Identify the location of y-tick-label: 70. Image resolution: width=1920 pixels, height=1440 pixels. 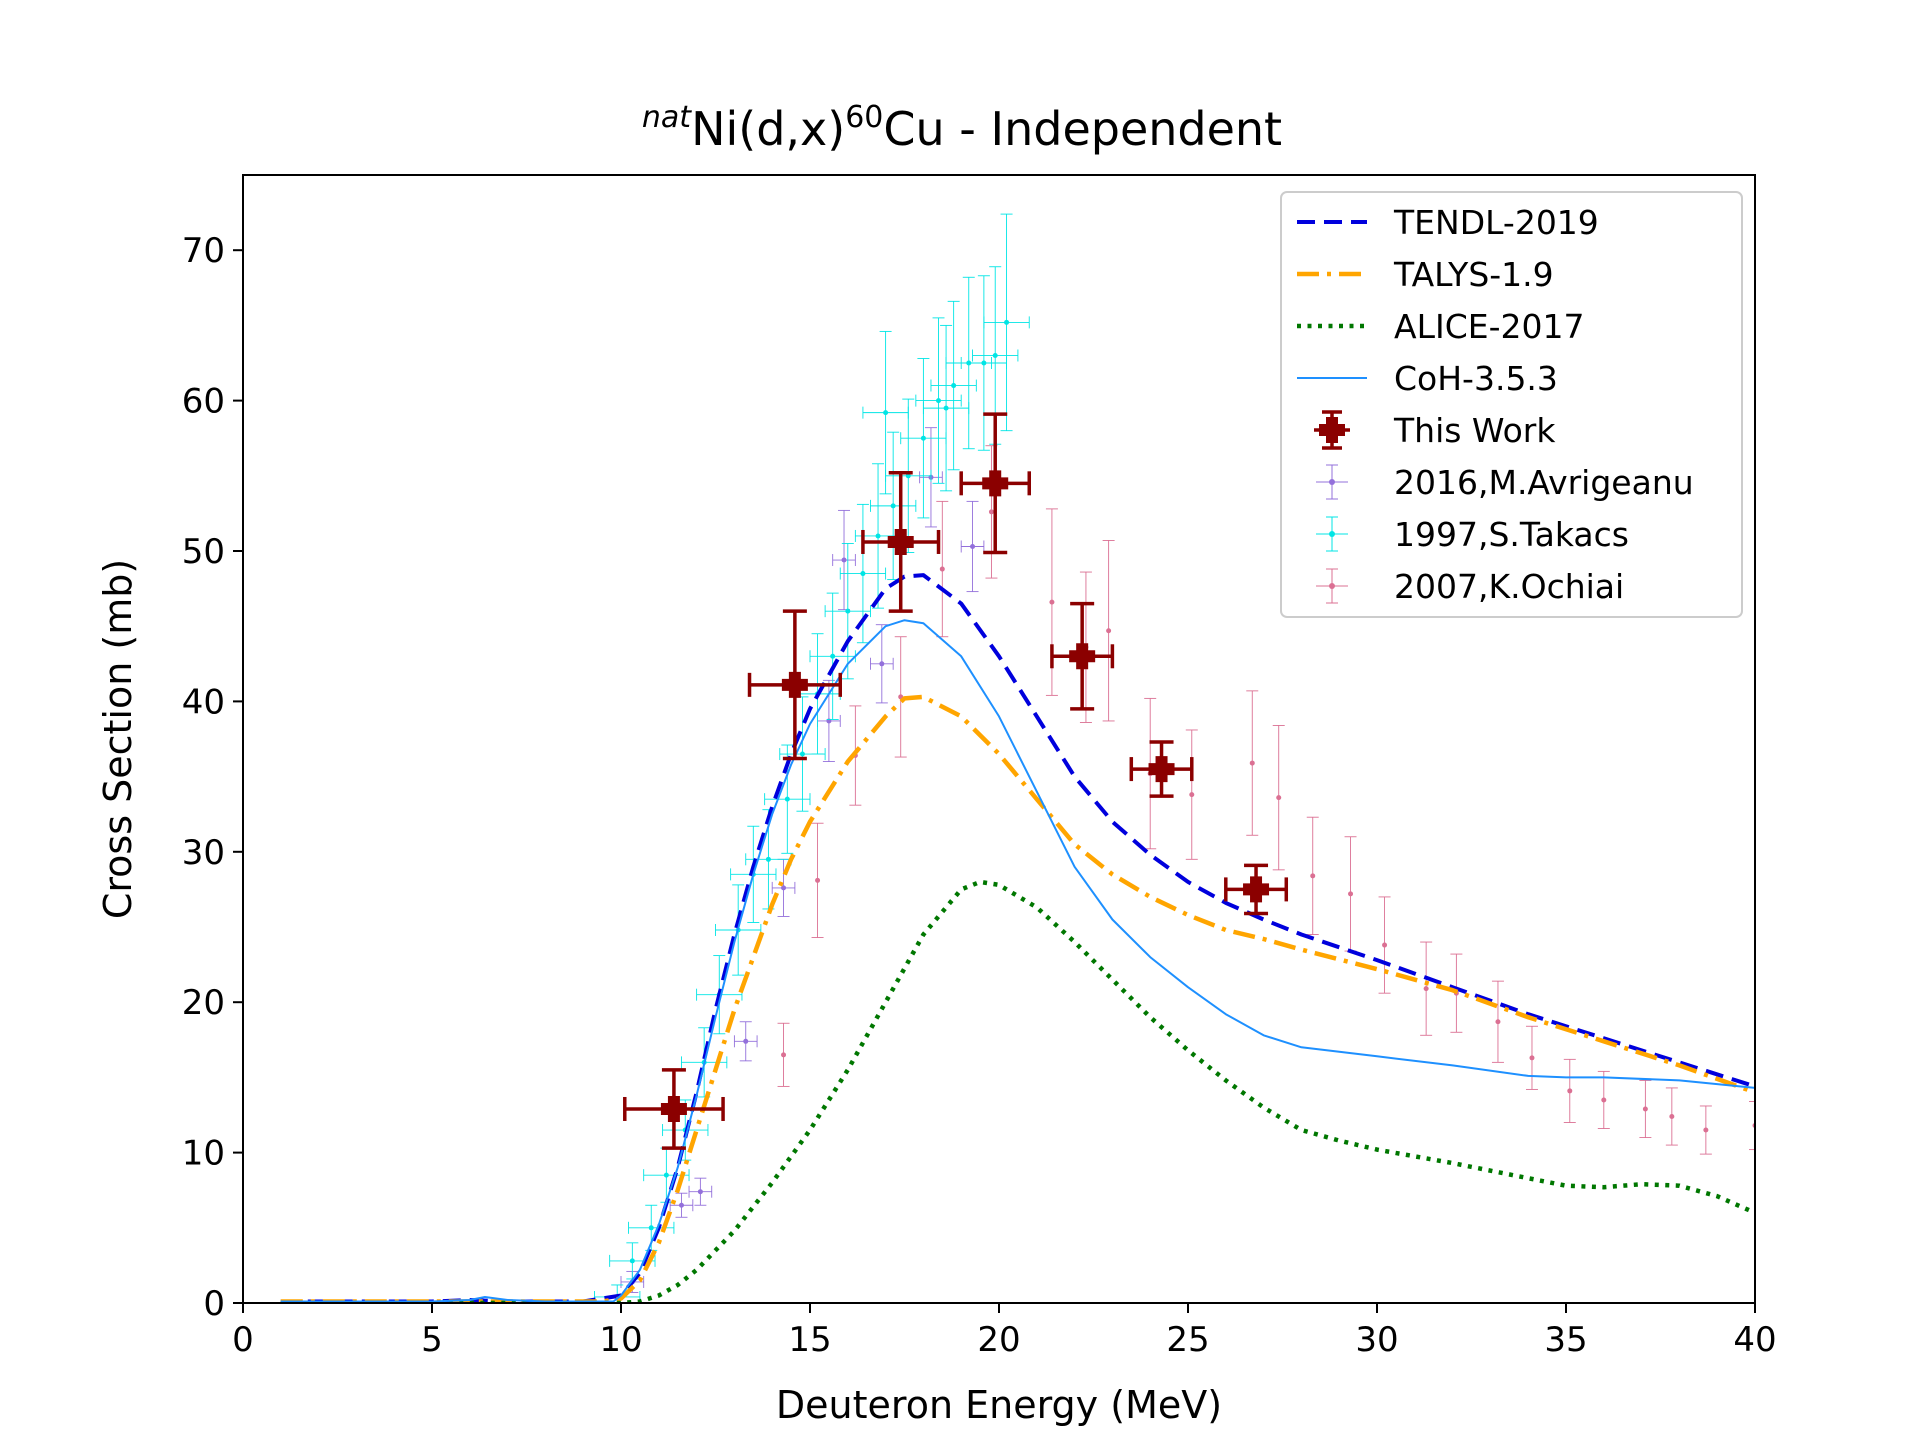
(203, 251).